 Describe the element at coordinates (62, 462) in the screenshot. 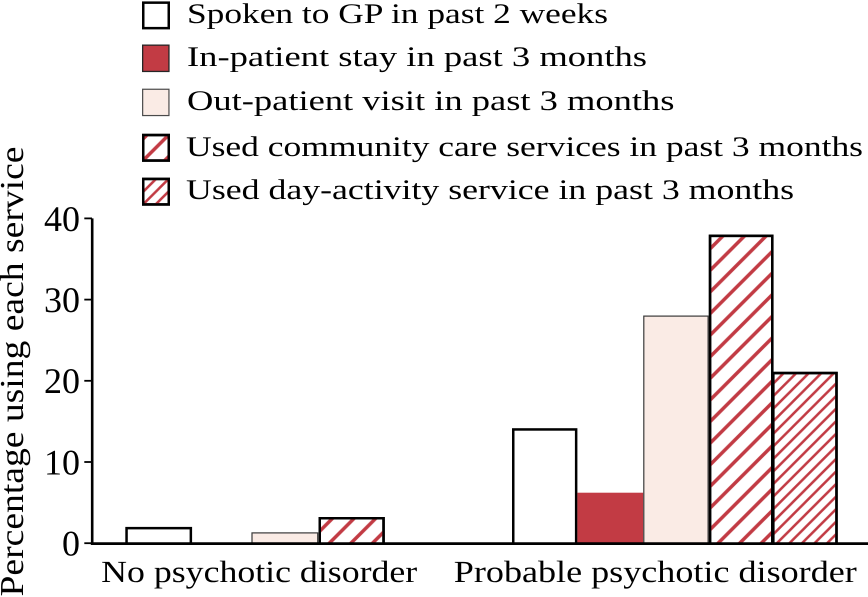

I see `svg-text: 10` at that location.